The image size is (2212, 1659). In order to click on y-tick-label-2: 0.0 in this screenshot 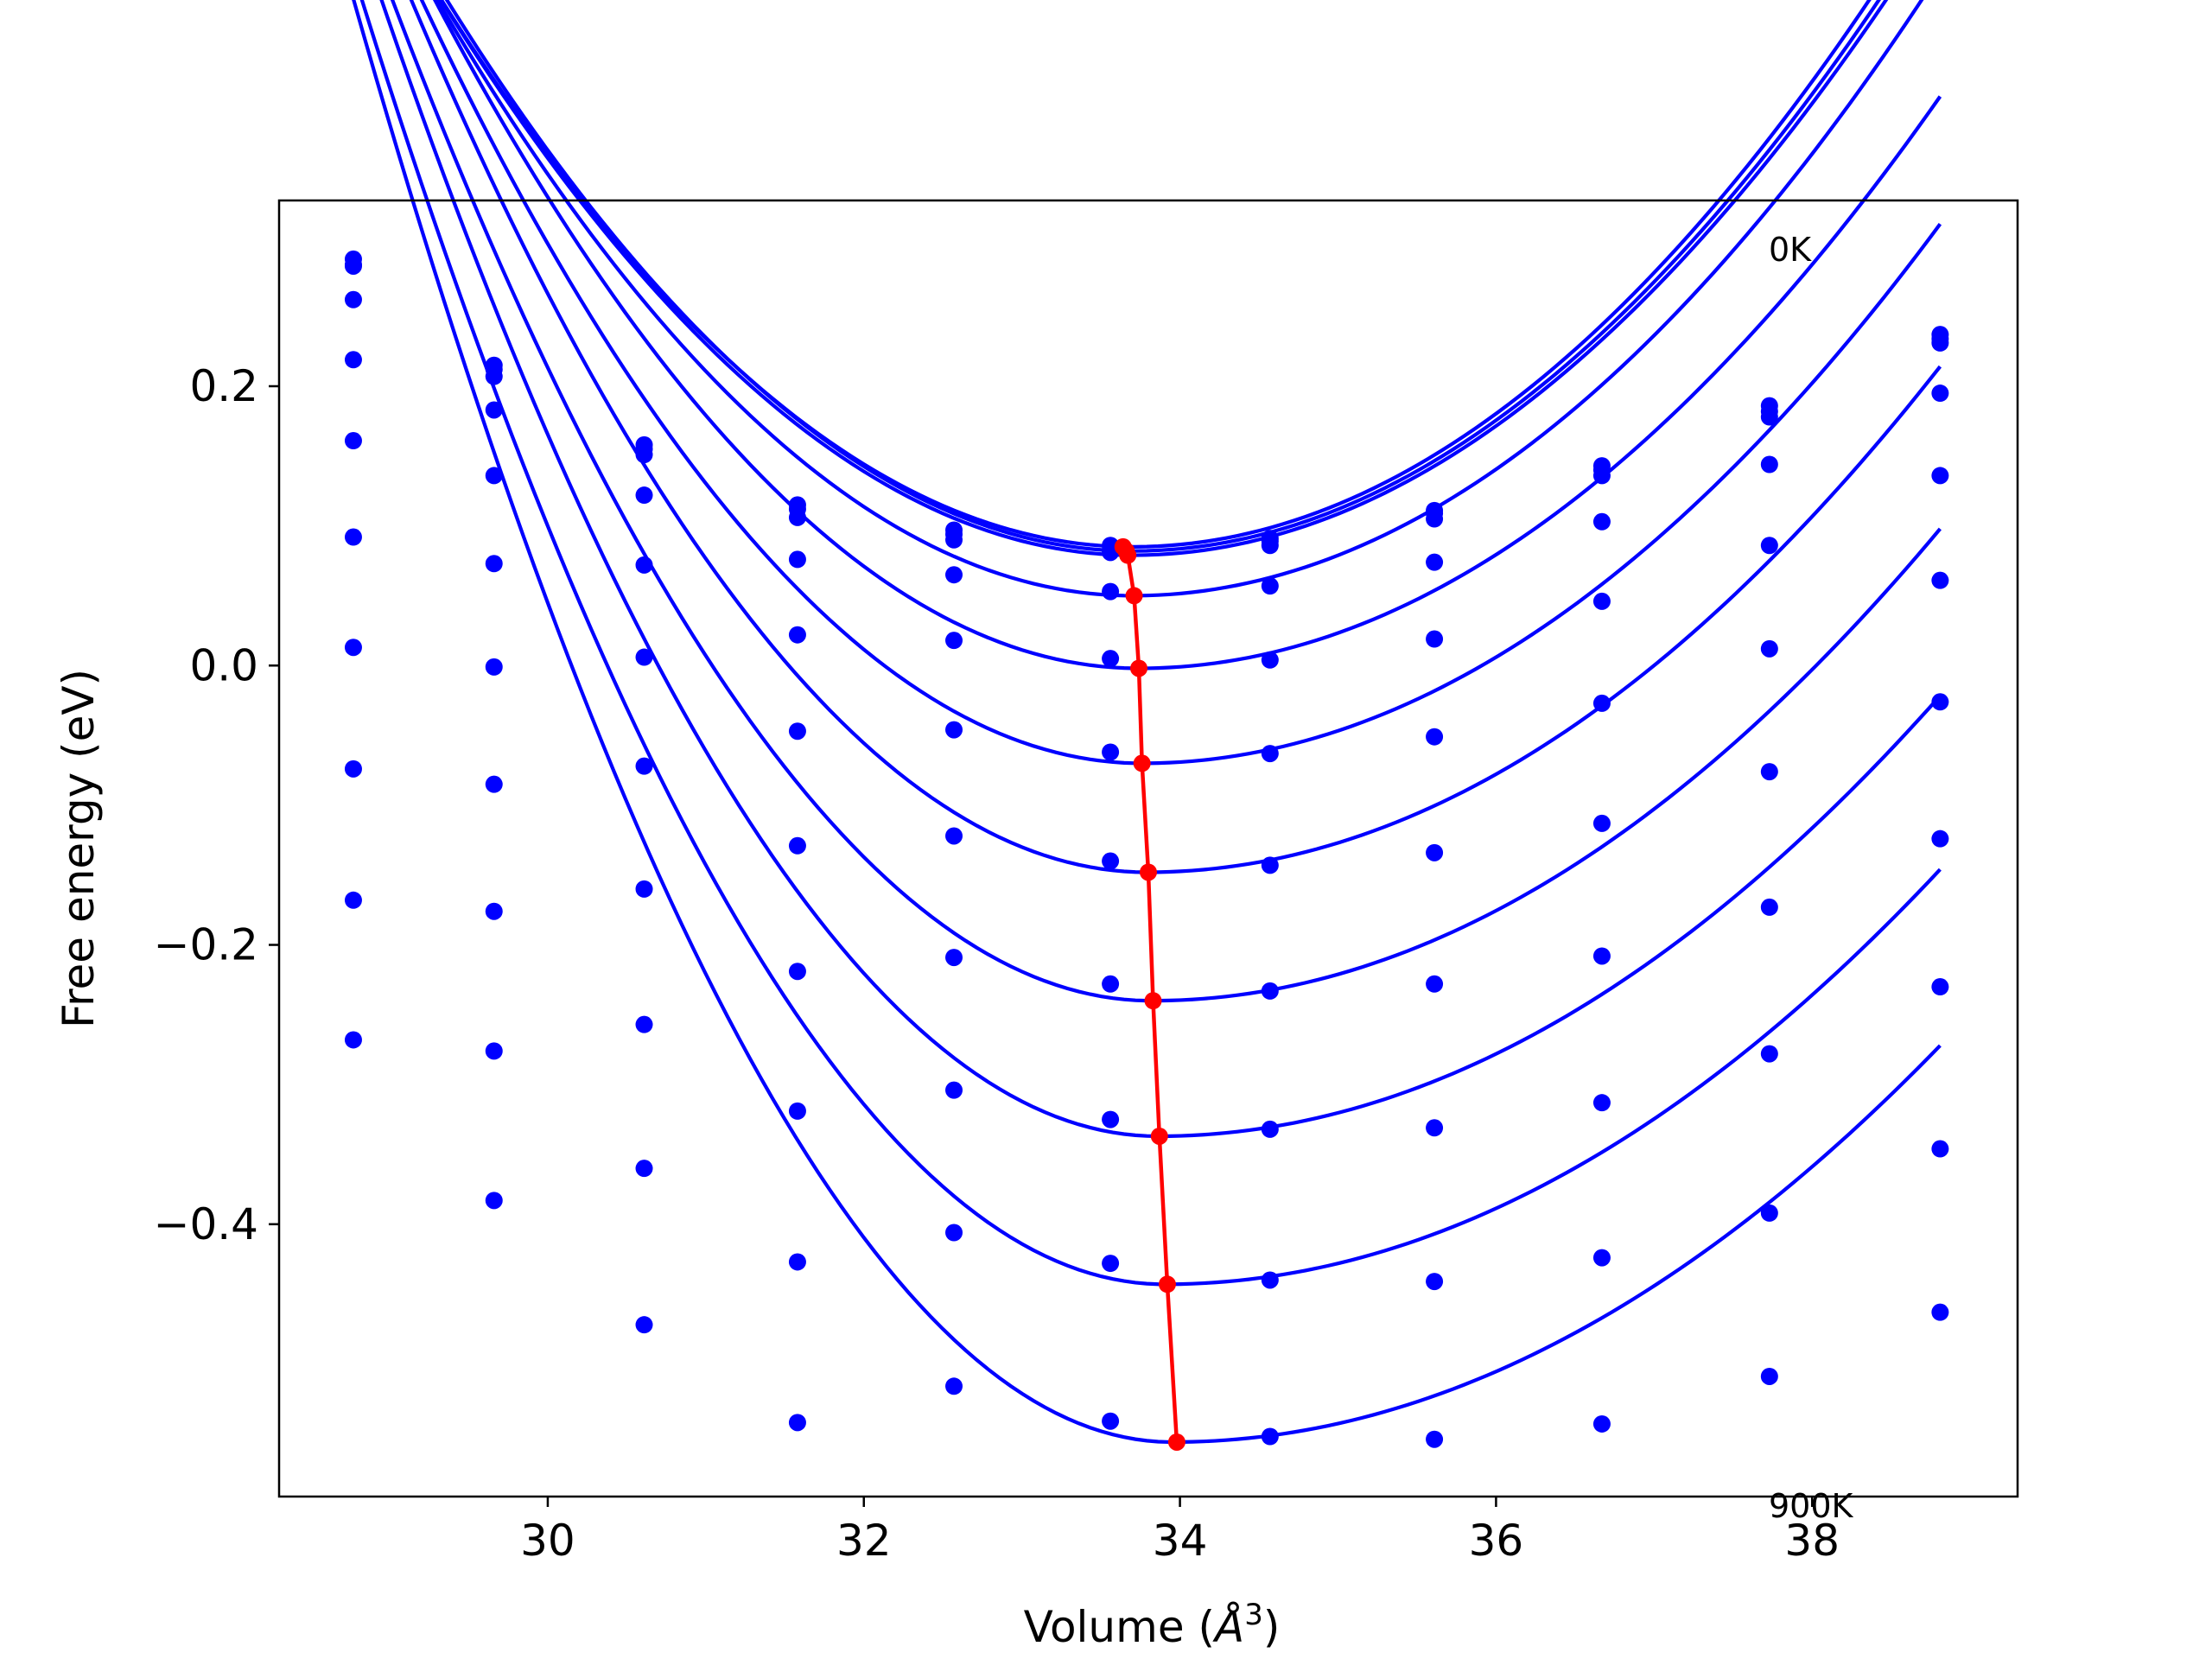, I will do `click(223, 665)`.